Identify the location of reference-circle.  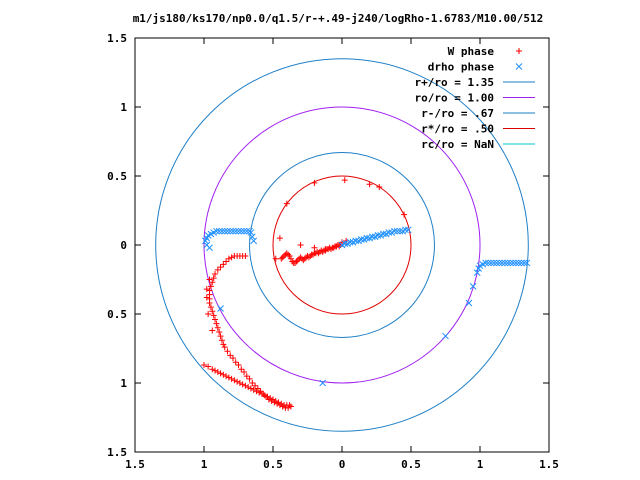
(342, 245).